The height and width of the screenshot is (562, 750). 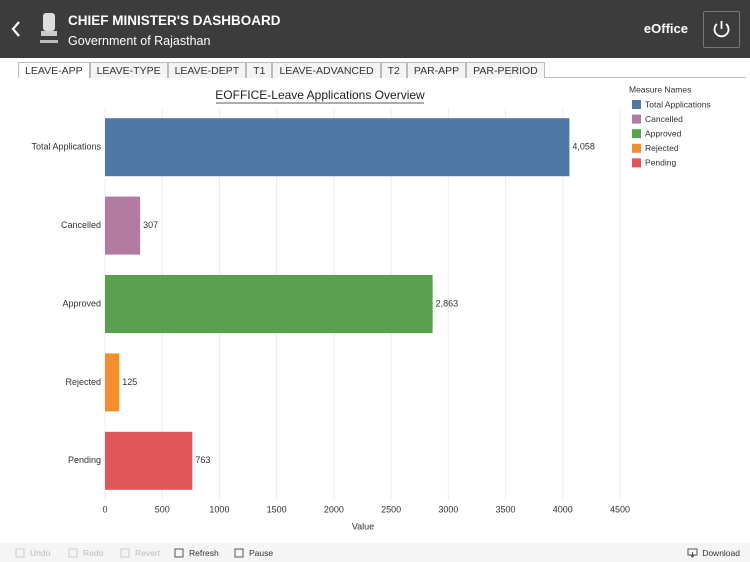 What do you see at coordinates (447, 303) in the screenshot?
I see `data-label: 2,863` at bounding box center [447, 303].